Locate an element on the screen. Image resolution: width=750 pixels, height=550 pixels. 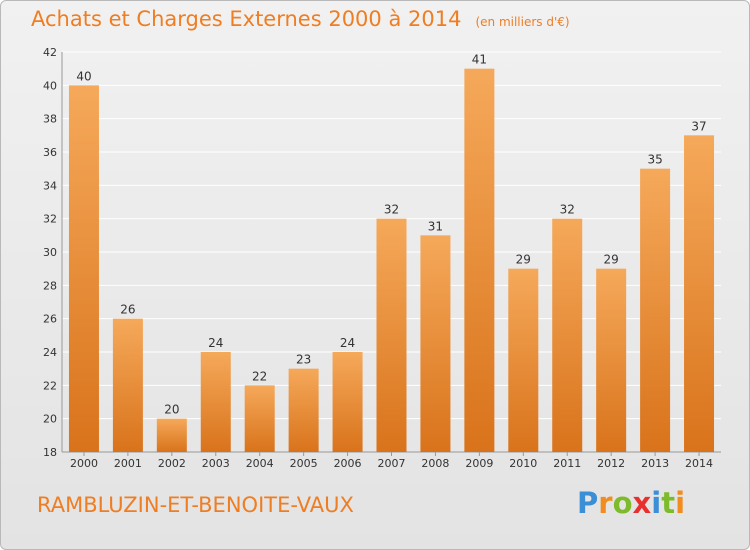
data-label: 26 is located at coordinates (127, 310).